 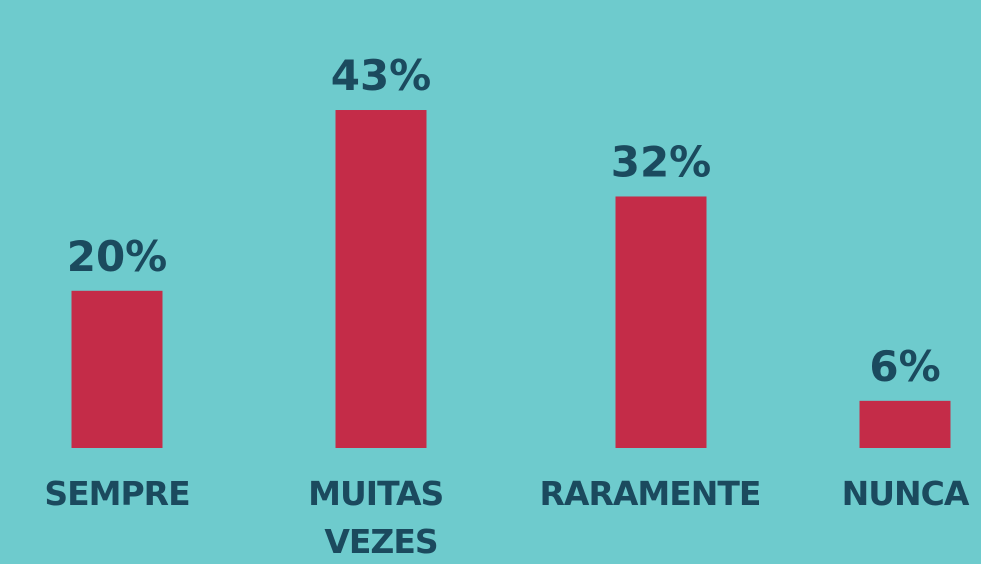 What do you see at coordinates (381, 75) in the screenshot?
I see `value-label: 43%` at bounding box center [381, 75].